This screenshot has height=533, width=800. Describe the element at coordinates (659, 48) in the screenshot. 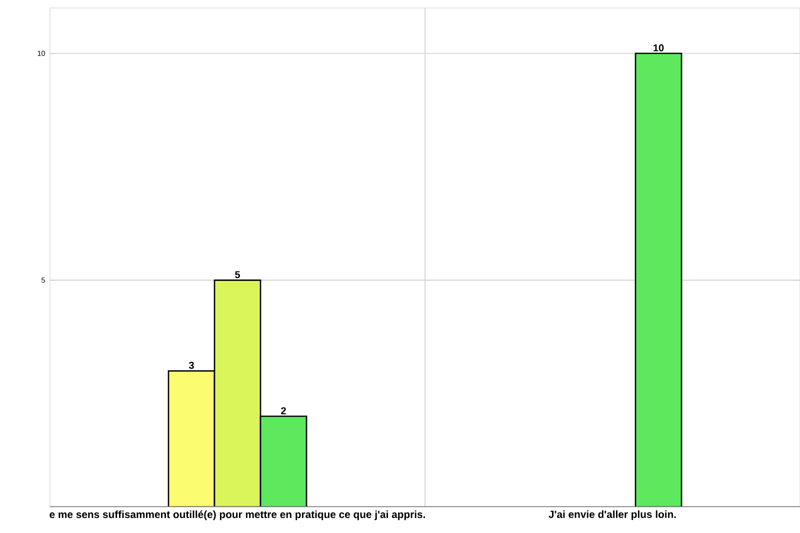

I see `data-label: 10` at that location.